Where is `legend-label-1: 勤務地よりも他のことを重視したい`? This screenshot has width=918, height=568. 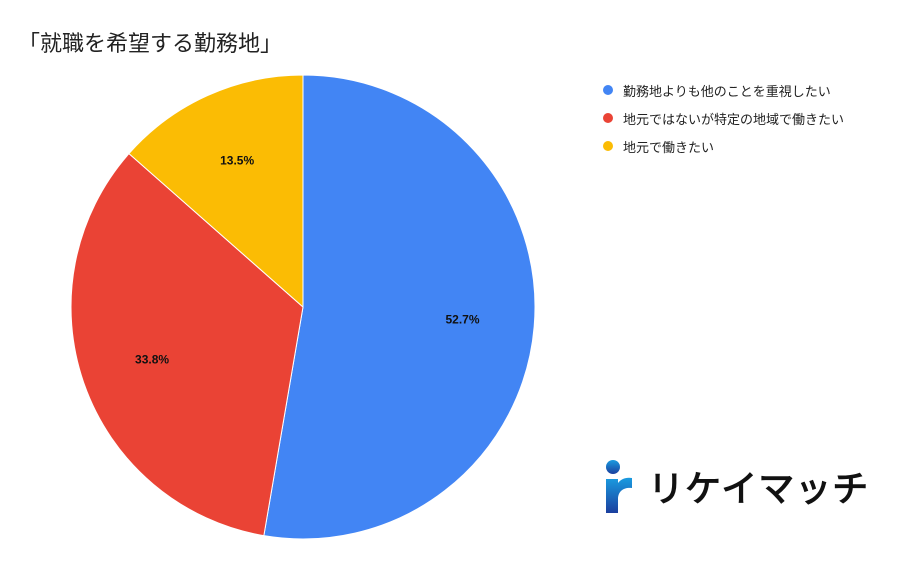 legend-label-1: 勤務地よりも他のことを重視したい is located at coordinates (727, 92).